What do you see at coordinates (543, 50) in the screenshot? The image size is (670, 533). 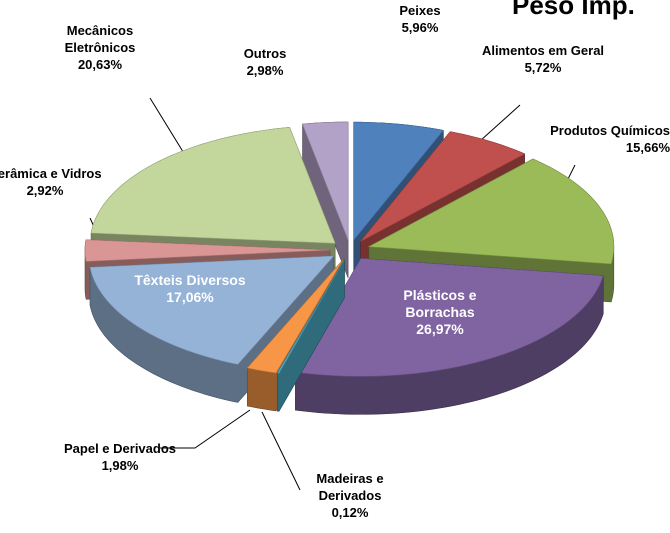 I see `category-label: Alimentos em Geral` at bounding box center [543, 50].